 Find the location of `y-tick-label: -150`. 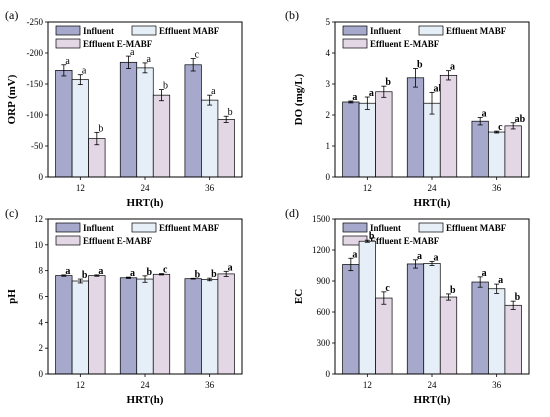

y-tick-label: -150 is located at coordinates (35, 84).